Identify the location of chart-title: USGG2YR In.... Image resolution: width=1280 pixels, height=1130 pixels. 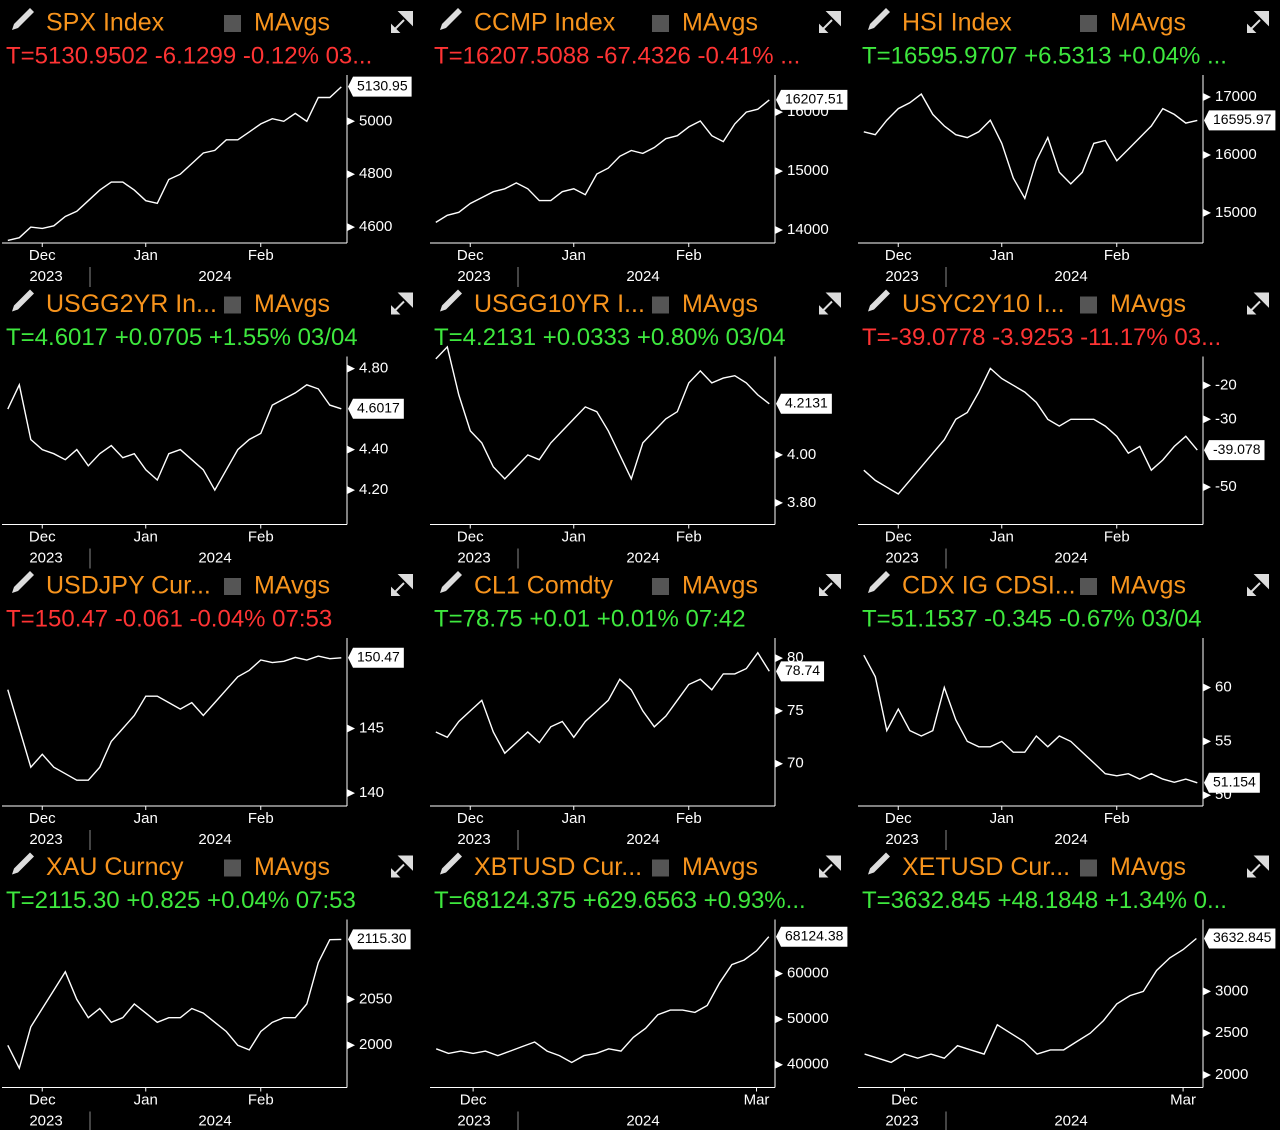
(131, 304).